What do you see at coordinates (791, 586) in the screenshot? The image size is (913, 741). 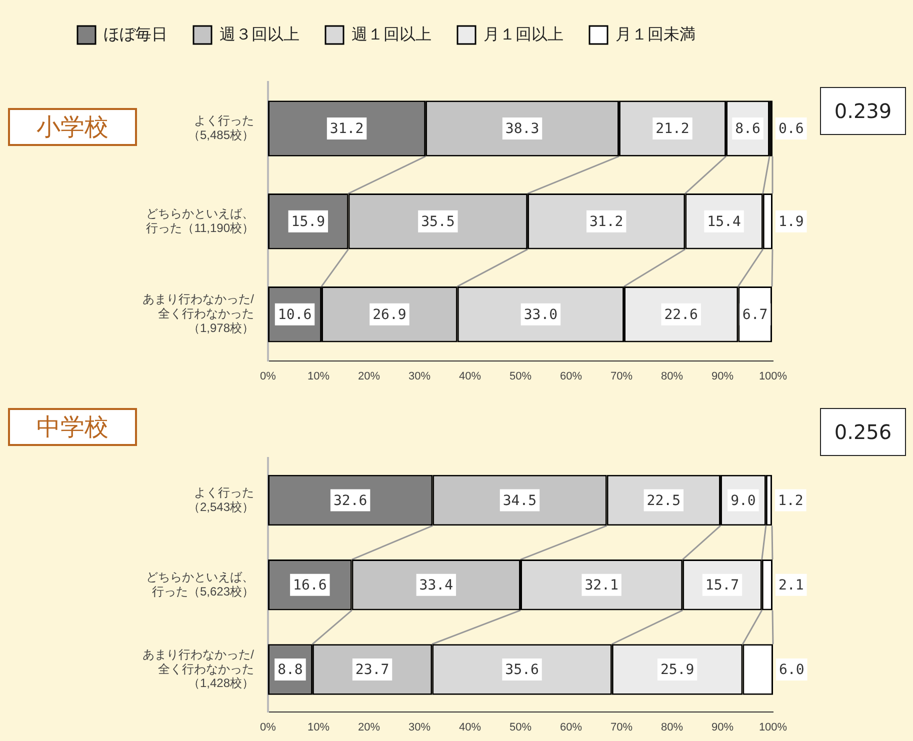 I see `data-label: 2.1` at bounding box center [791, 586].